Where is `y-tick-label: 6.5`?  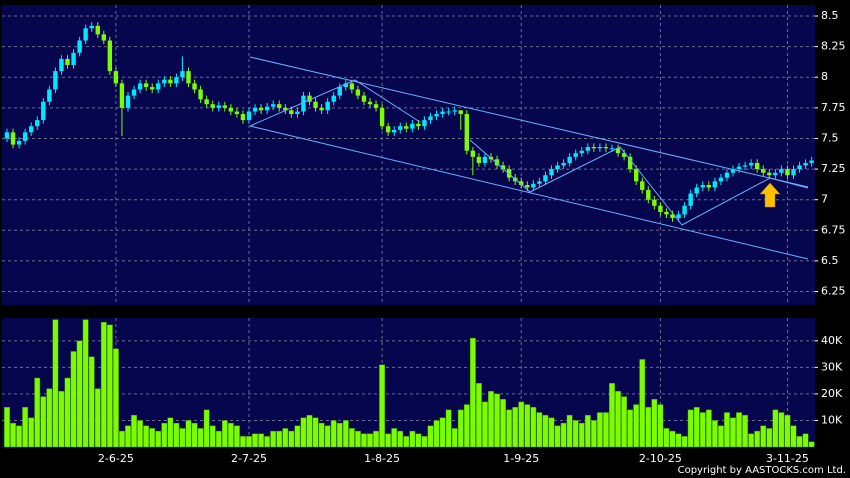 y-tick-label: 6.5 is located at coordinates (830, 260).